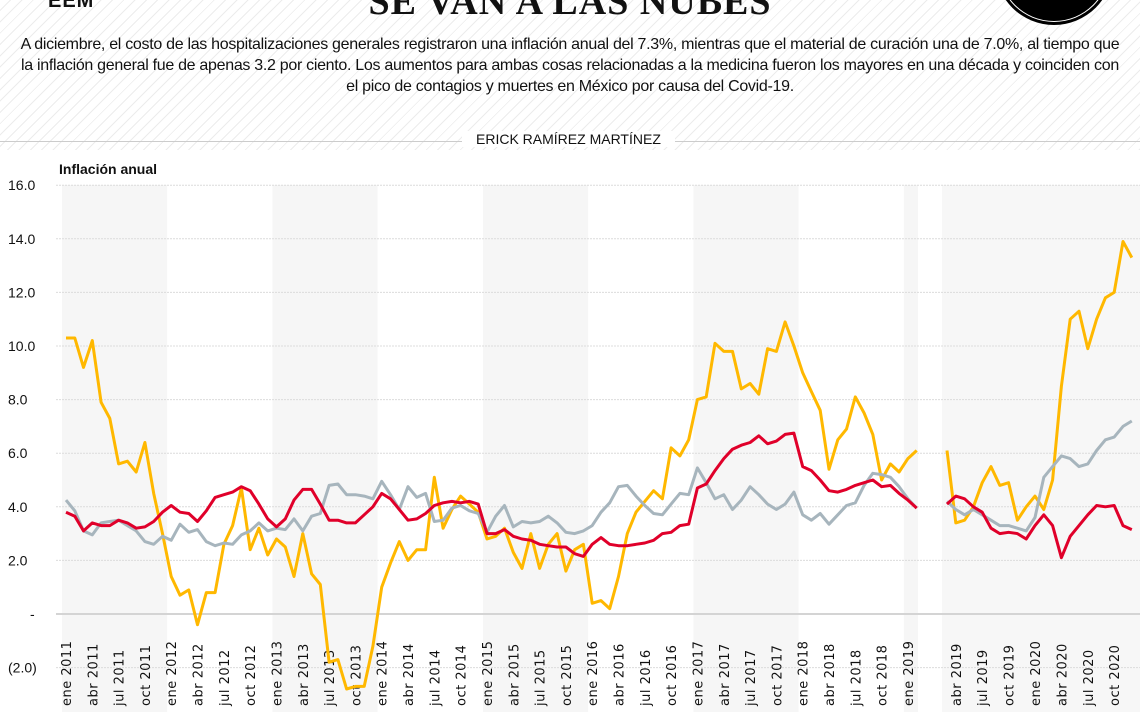 This screenshot has height=712, width=1140. I want to click on x-tick-label: jul 2015, so click(541, 678).